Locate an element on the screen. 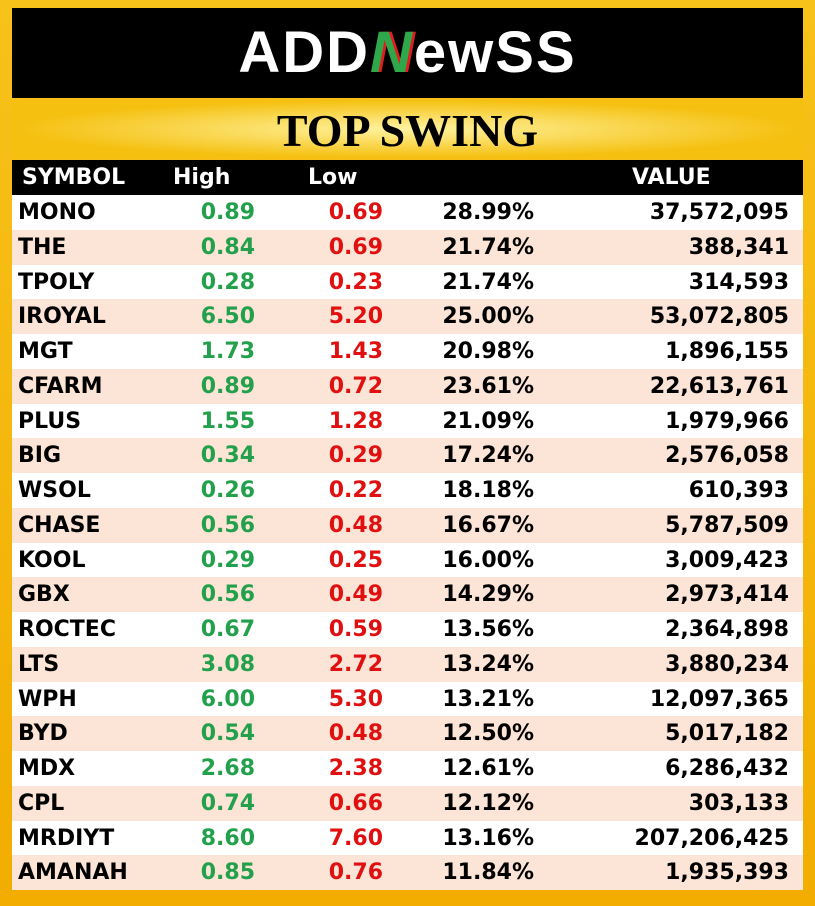 This screenshot has height=906, width=815. symbol-cell: GBX is located at coordinates (44, 595).